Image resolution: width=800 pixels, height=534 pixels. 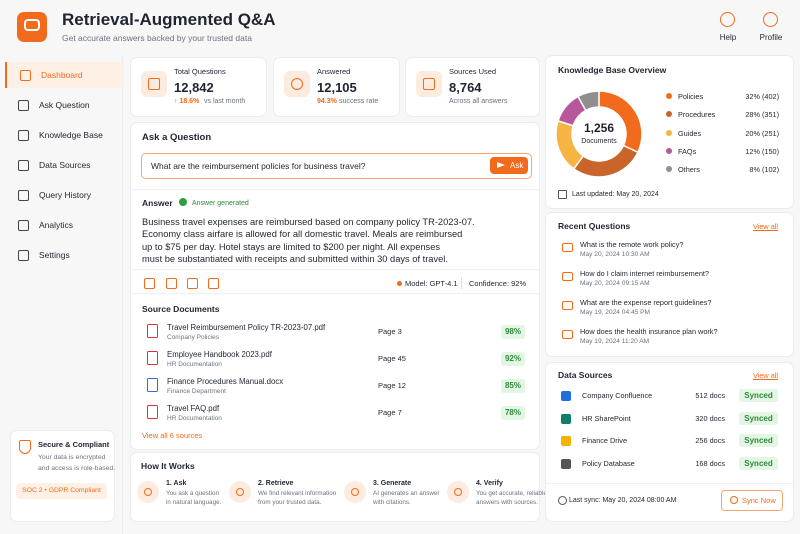 What do you see at coordinates (390, 331) in the screenshot?
I see `doc-page: Page 3` at bounding box center [390, 331].